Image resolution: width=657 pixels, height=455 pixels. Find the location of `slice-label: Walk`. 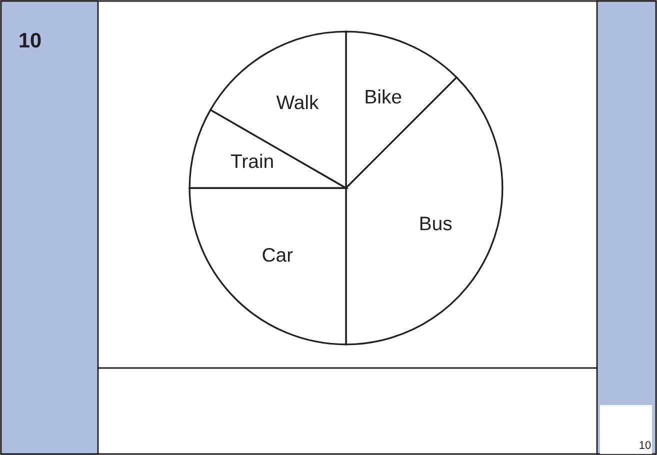

slice-label: Walk is located at coordinates (297, 102).